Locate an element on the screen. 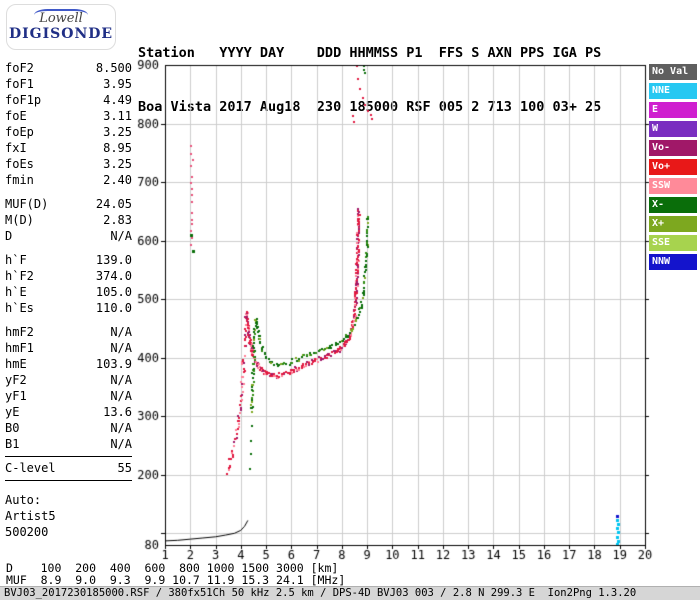 The image size is (700, 600). param-value: 55 is located at coordinates (124, 468).